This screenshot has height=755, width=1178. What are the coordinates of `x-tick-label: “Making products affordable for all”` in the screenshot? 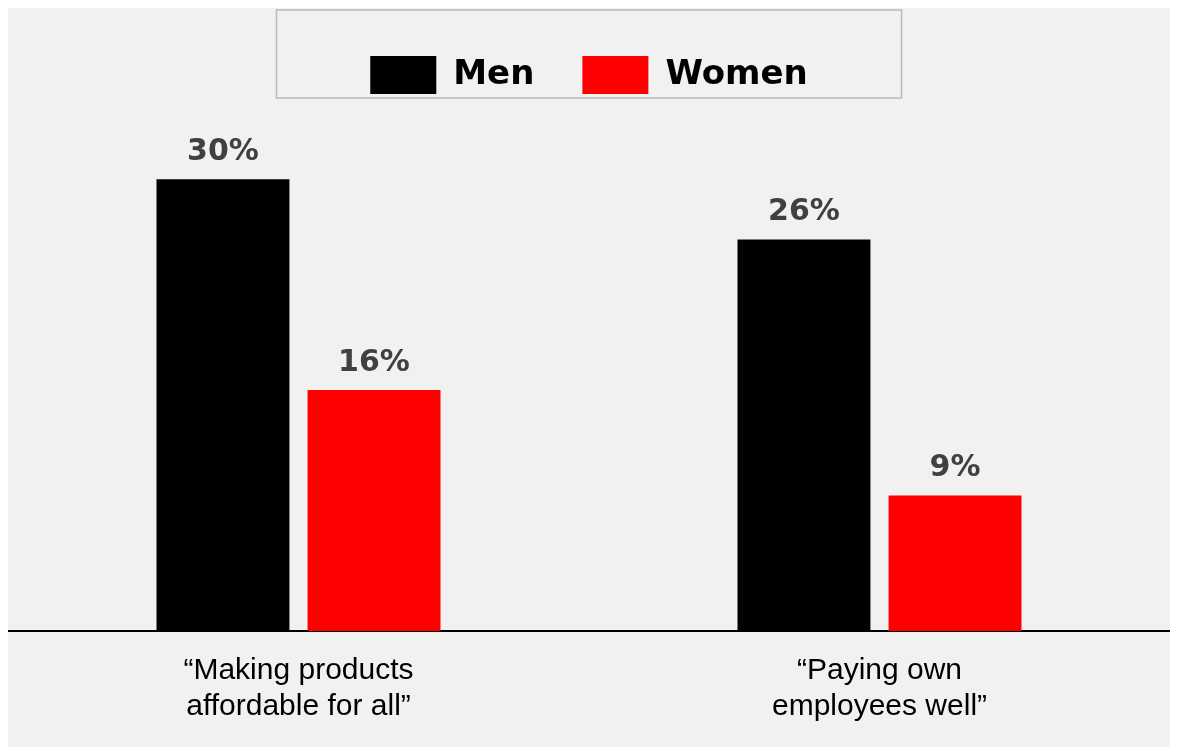 It's located at (298, 687).